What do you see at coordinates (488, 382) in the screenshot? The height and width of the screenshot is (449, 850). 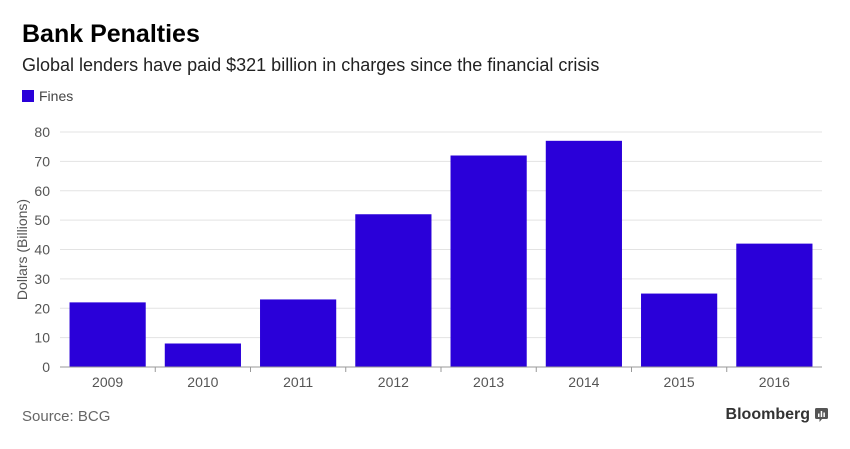 I see `x-tick-label: 2013` at bounding box center [488, 382].